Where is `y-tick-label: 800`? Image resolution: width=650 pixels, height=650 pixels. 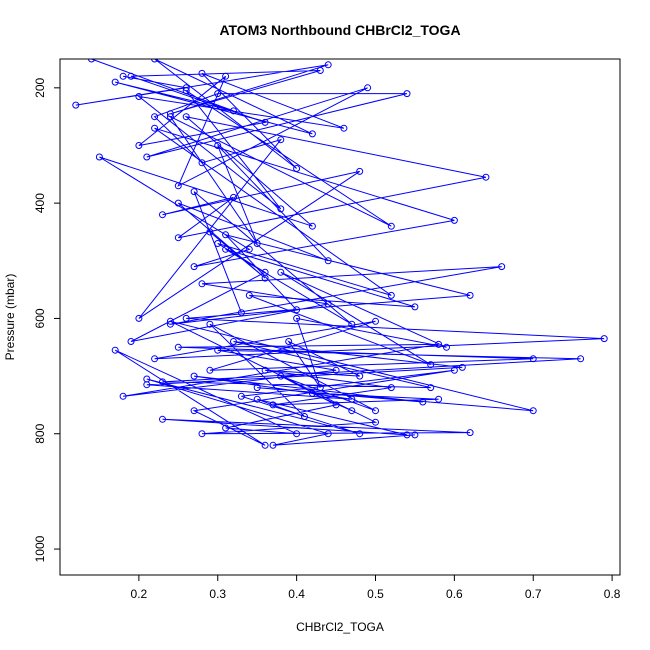
y-tick-label: 800 is located at coordinates (40, 433).